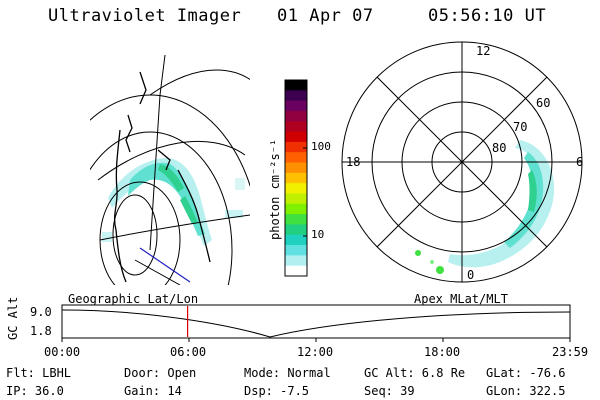 This screenshot has height=400, width=600. Describe the element at coordinates (318, 234) in the screenshot. I see `colorbar-tick-10: 10` at that location.